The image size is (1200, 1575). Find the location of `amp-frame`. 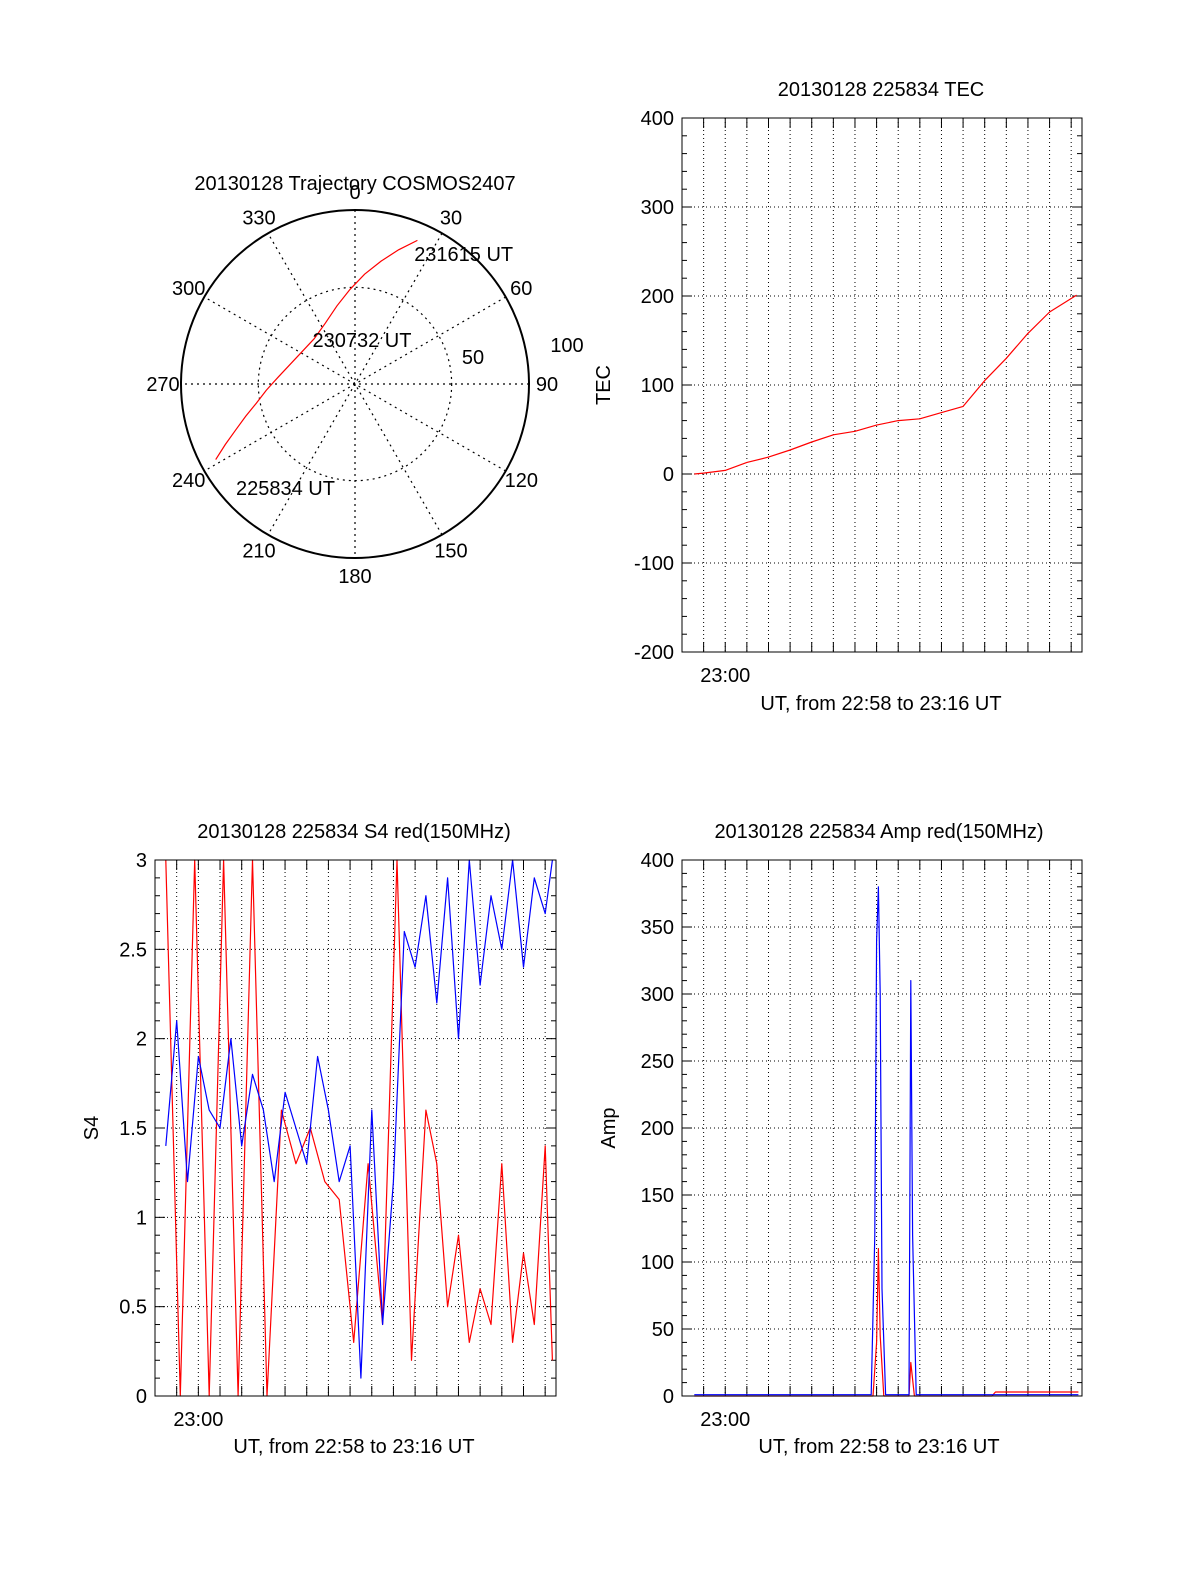

amp-frame is located at coordinates (882, 1128).